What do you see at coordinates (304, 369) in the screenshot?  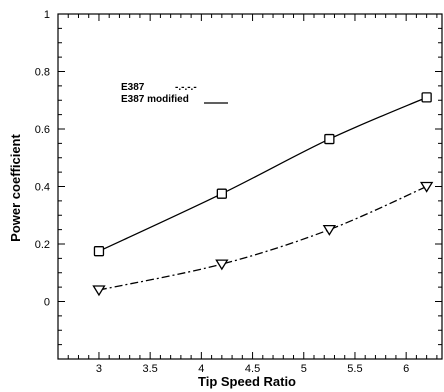 I see `x-tick-label: 5` at bounding box center [304, 369].